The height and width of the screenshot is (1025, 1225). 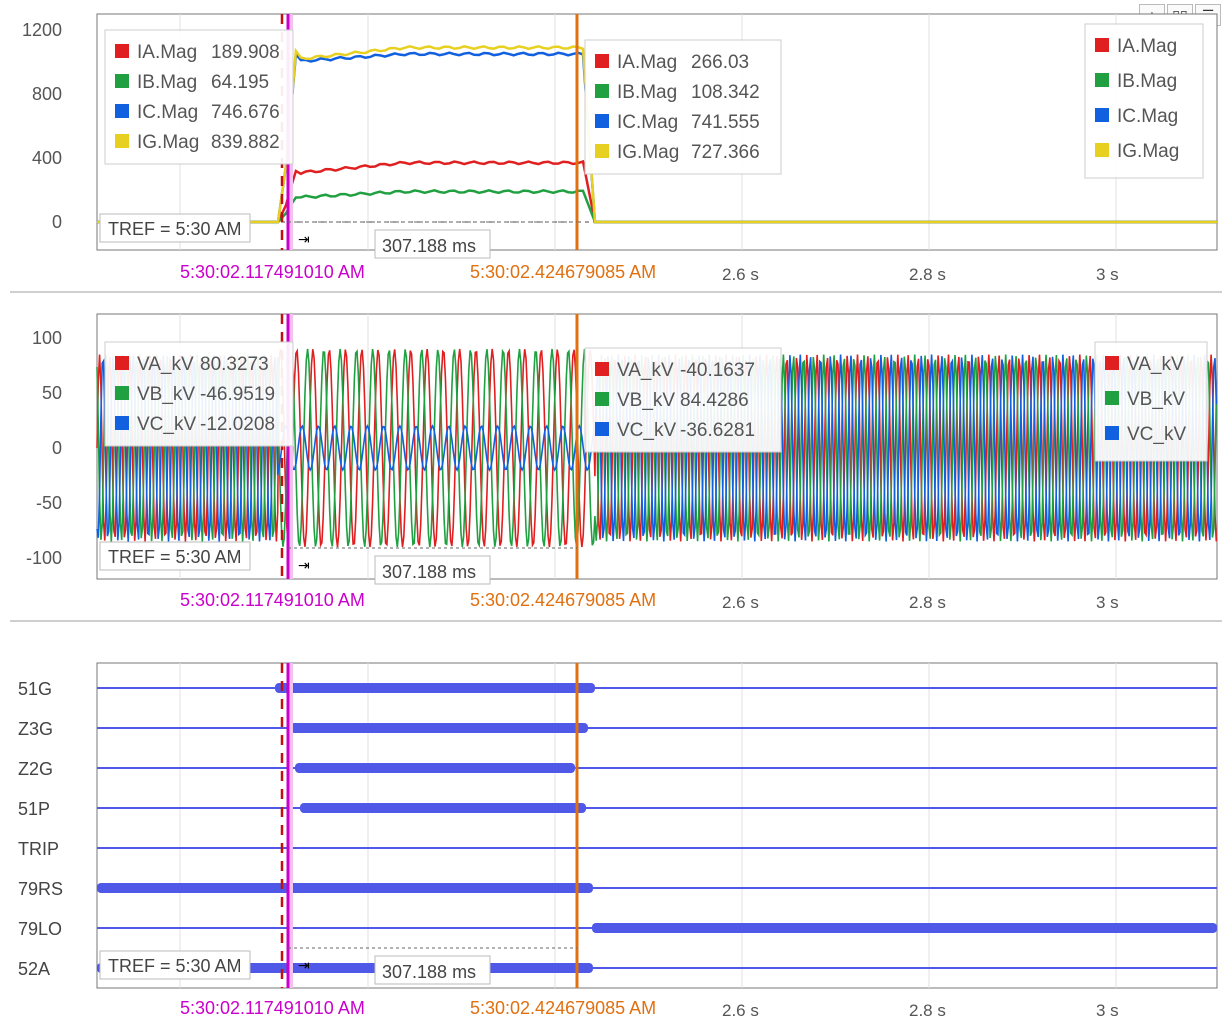 I want to click on cursor1-legend-name: VC_kV, so click(x=166, y=424).